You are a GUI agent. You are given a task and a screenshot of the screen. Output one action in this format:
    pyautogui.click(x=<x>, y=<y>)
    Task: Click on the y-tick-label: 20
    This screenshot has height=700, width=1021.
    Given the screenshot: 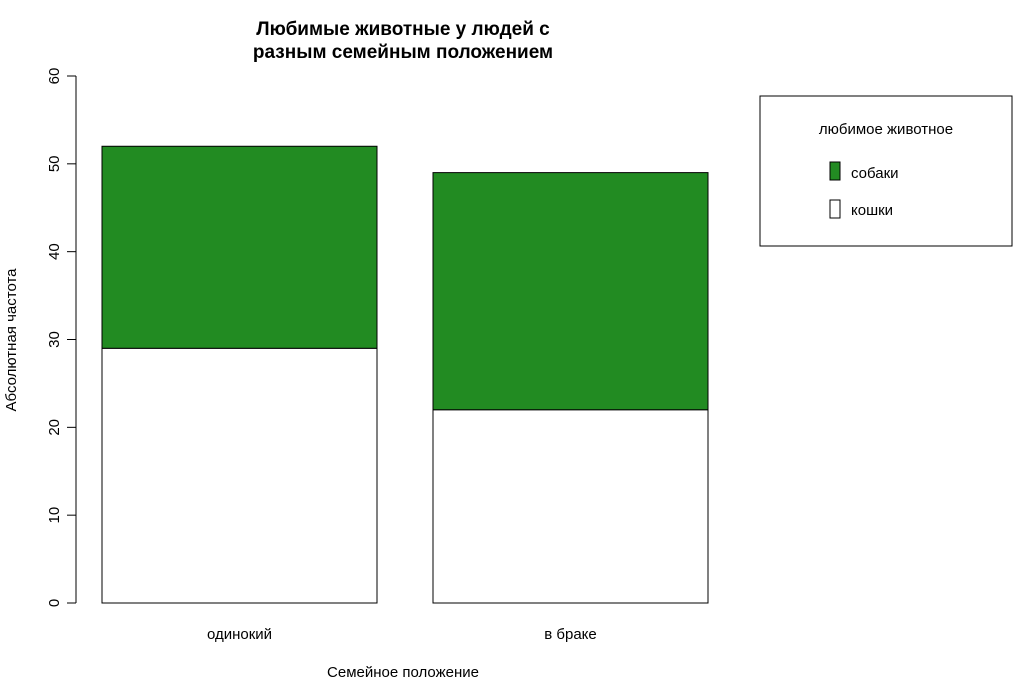 What is the action you would take?
    pyautogui.click(x=54, y=427)
    